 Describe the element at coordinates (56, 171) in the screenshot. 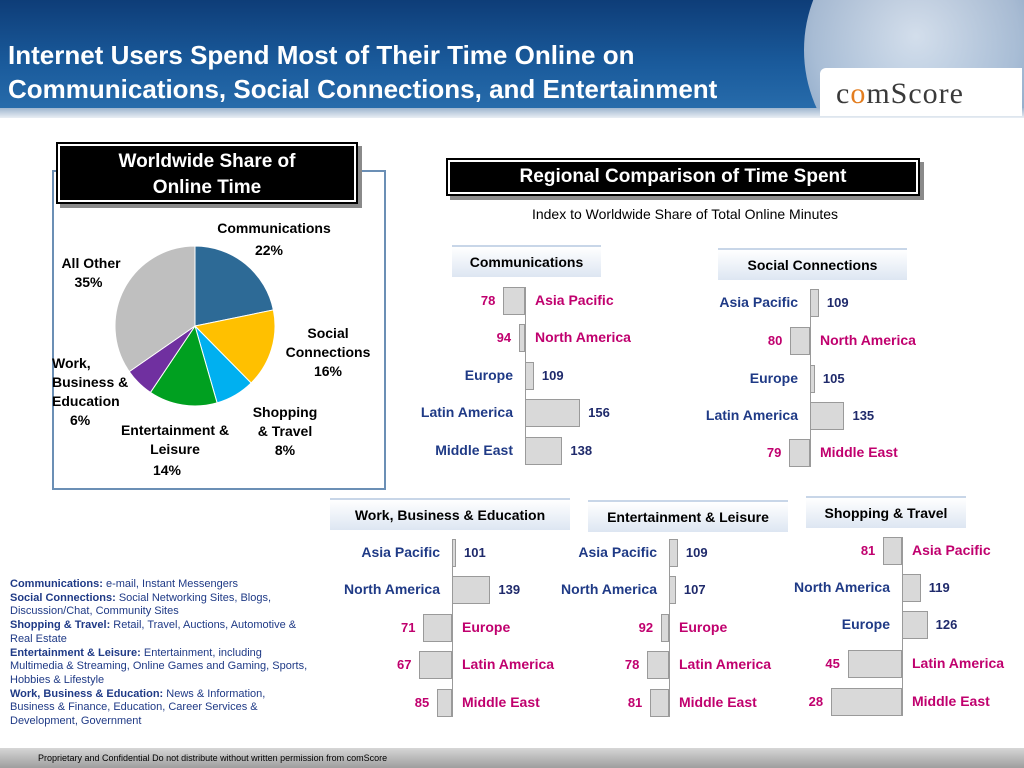

I see `pie-panel-frame-top-left` at that location.